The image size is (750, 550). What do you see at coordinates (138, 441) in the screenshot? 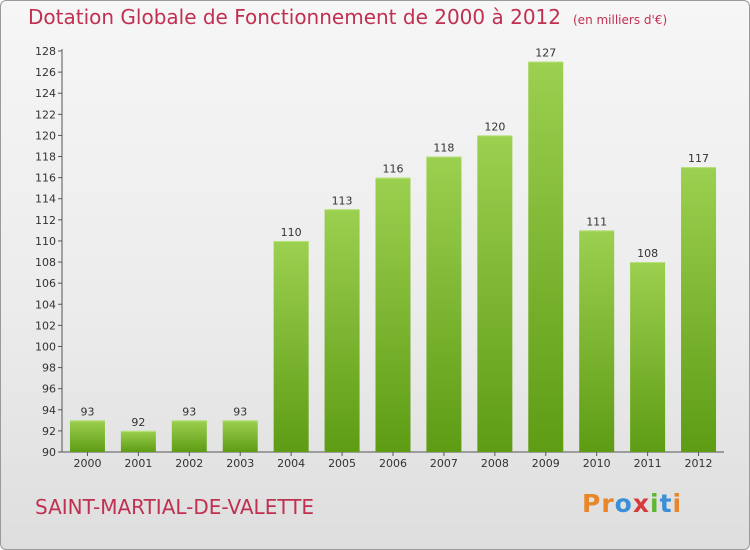
I see `bar-2001` at bounding box center [138, 441].